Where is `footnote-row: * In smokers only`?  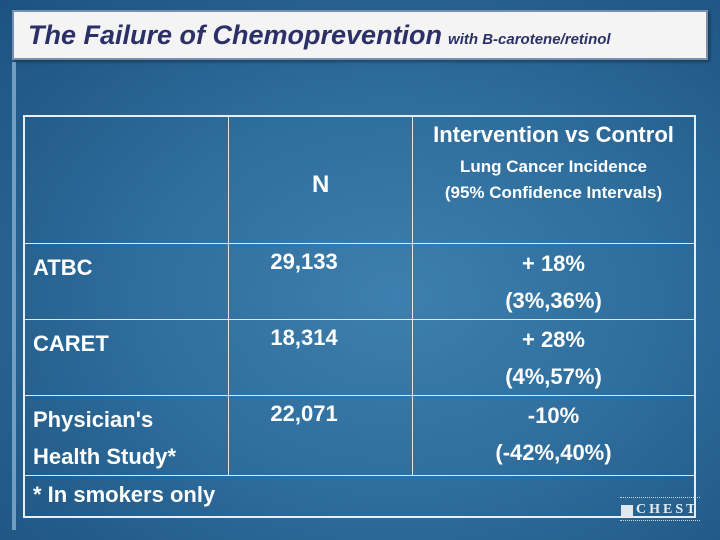 footnote-row: * In smokers only is located at coordinates (359, 496).